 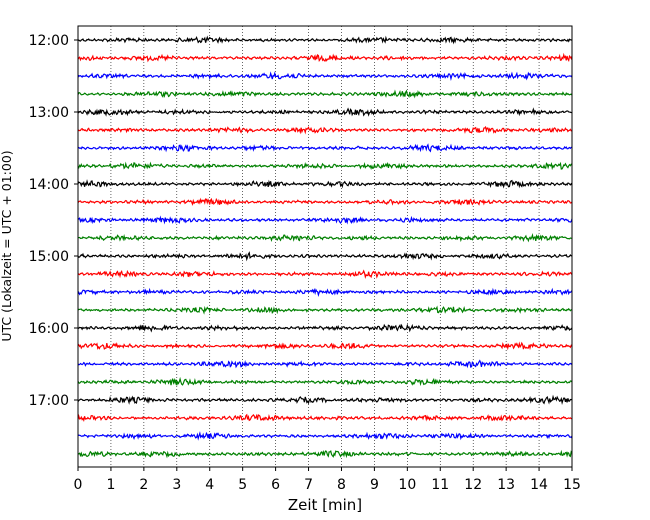 What do you see at coordinates (7, 245) in the screenshot?
I see `y-axis-label: UTC (Lokalzeit = UTC + 01:00)` at bounding box center [7, 245].